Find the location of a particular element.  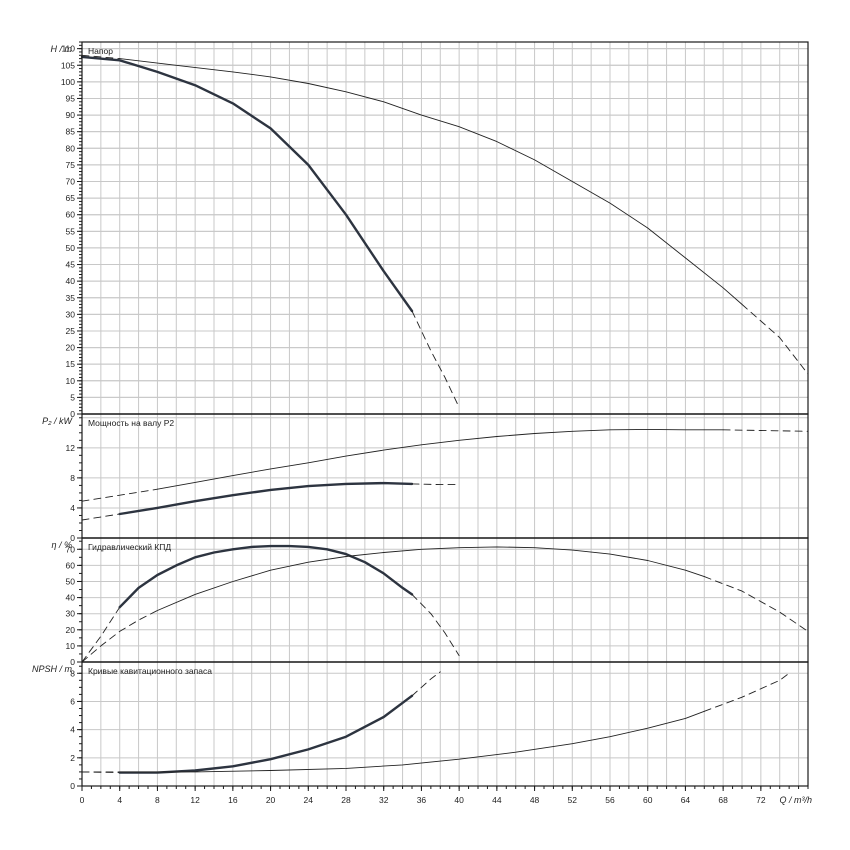

x-tick-label: 12 is located at coordinates (195, 800).